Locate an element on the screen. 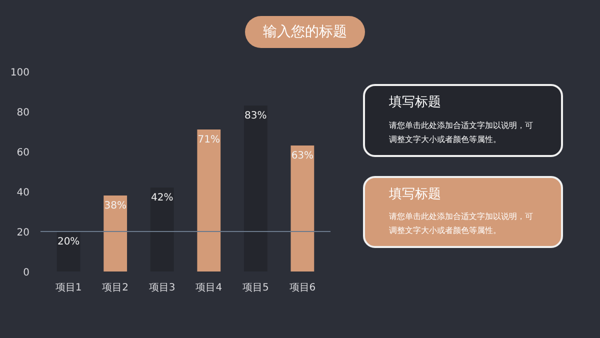  x-tick-label: 项目5 is located at coordinates (255, 288).